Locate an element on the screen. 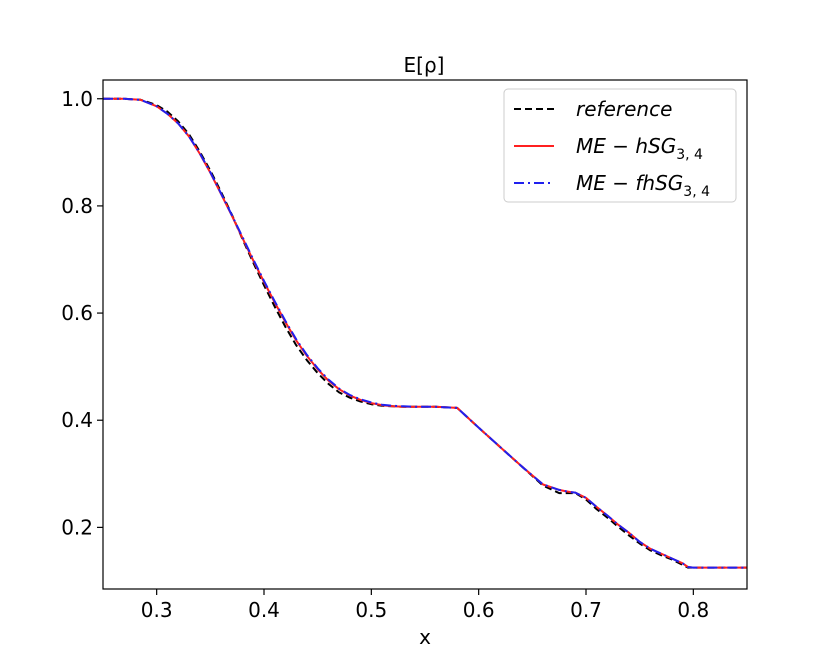 The image size is (830, 664). x-tick-label: 0.4 is located at coordinates (264, 610).